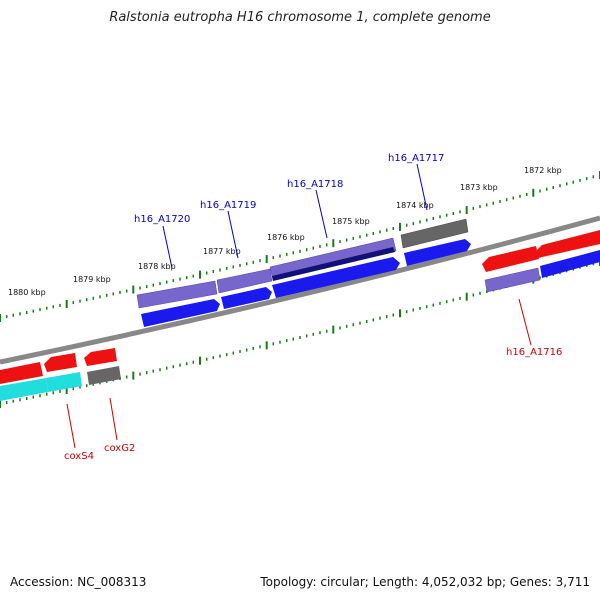 Image resolution: width=600 pixels, height=600 pixels. I want to click on scale-label-1875: 1875 kbp, so click(351, 221).